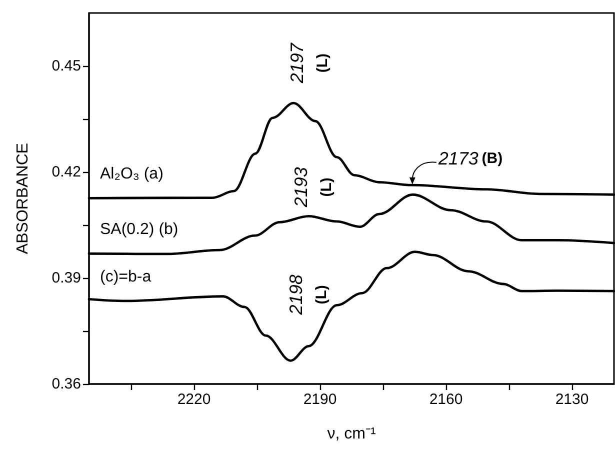 The width and height of the screenshot is (615, 452). What do you see at coordinates (572, 399) in the screenshot?
I see `x-tick-label: 2130` at bounding box center [572, 399].